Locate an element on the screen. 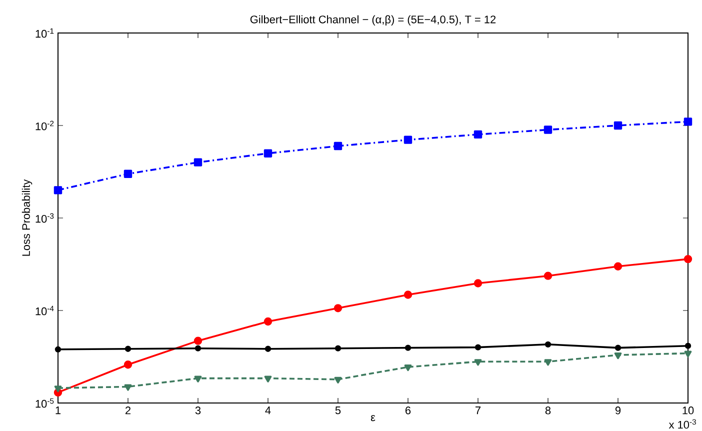  x-tick-label: 8 is located at coordinates (548, 410).